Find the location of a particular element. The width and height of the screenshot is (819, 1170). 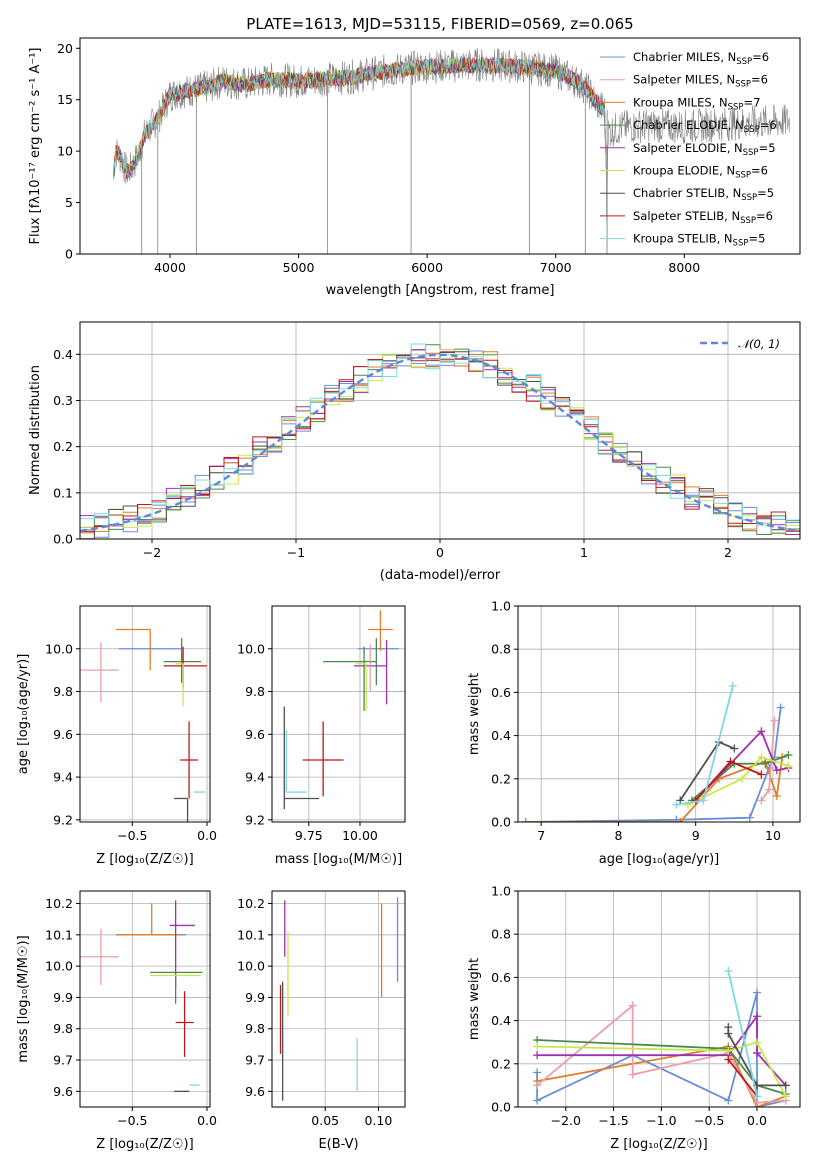

y-tick-label: 5 is located at coordinates (69, 202).